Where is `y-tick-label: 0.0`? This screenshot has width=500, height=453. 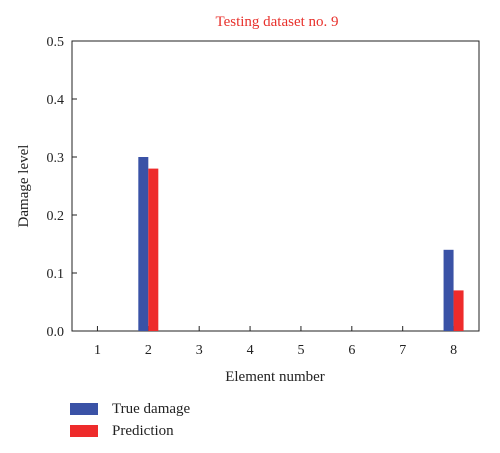
y-tick-label: 0.0 is located at coordinates (56, 332).